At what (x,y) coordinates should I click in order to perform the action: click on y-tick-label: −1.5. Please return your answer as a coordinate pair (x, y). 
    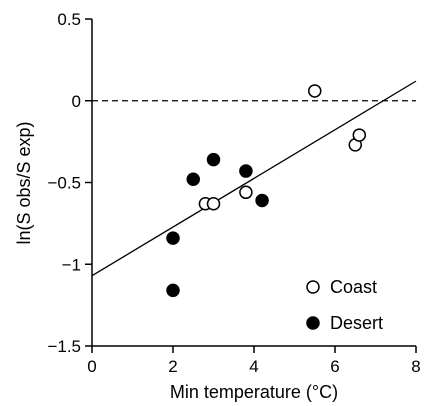
    Looking at the image, I should click on (64, 346).